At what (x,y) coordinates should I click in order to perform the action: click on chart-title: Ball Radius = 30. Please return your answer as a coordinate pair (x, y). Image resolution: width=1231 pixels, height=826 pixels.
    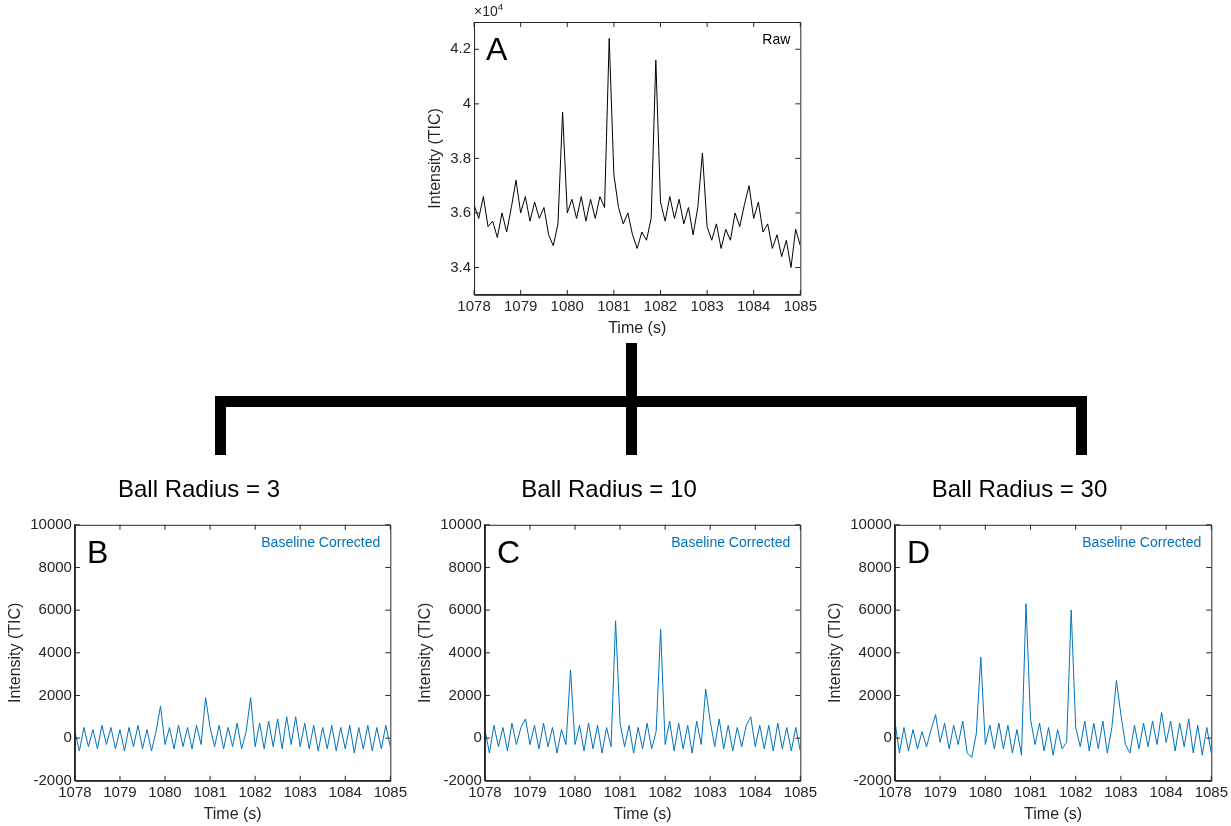
    Looking at the image, I should click on (1019, 489).